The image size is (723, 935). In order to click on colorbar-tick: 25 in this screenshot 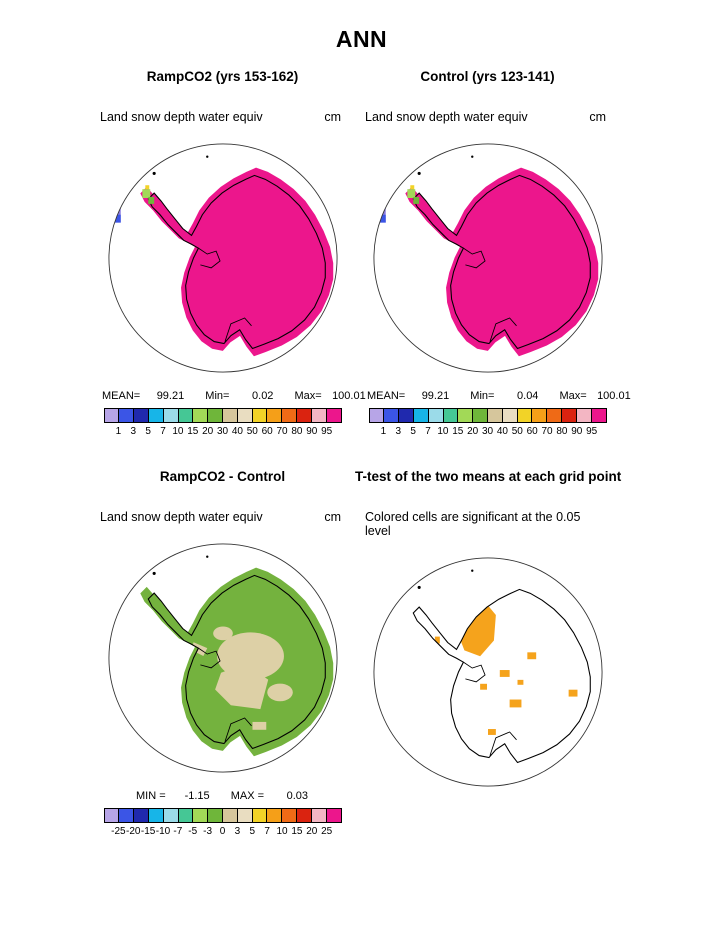, I will do `click(327, 831)`.